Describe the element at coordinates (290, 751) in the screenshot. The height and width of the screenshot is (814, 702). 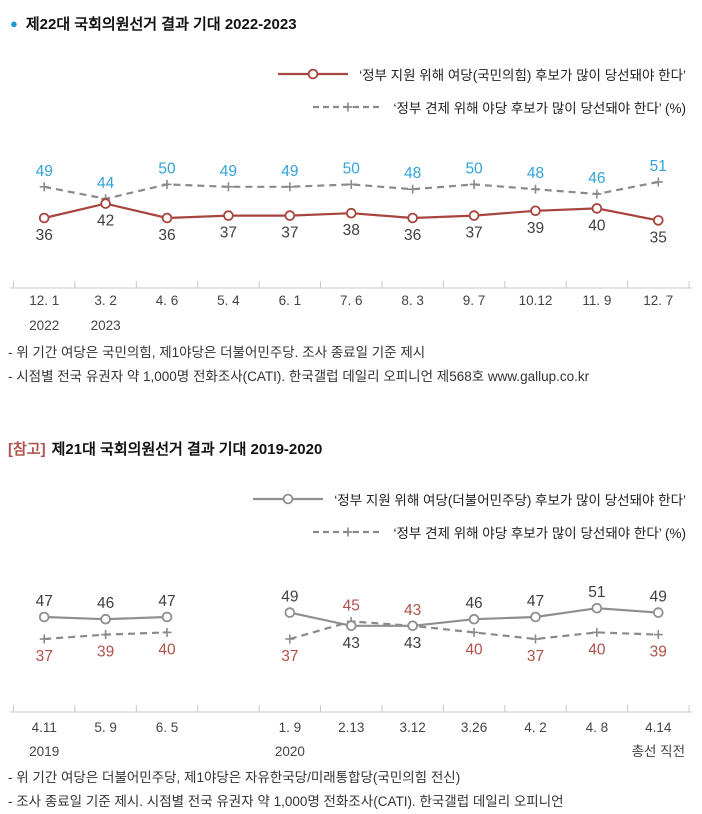
I see `x-axis-sublabel: 2020` at that location.